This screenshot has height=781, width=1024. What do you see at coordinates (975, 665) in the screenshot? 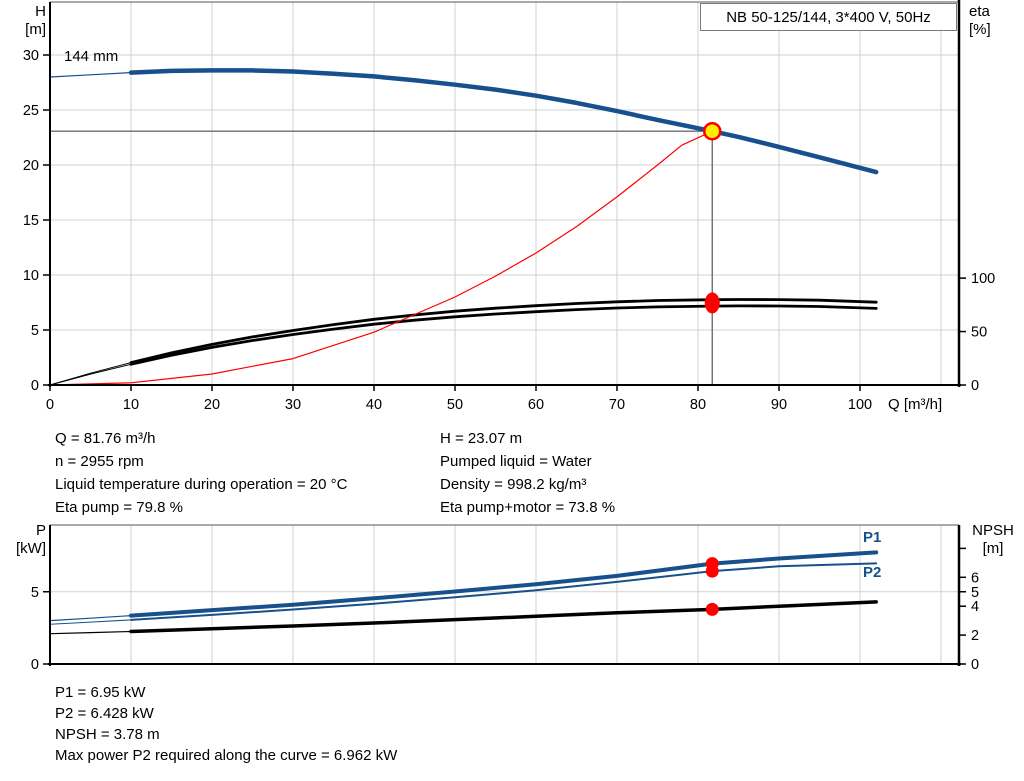
I see `npsh-tick-label: 0` at bounding box center [975, 665].